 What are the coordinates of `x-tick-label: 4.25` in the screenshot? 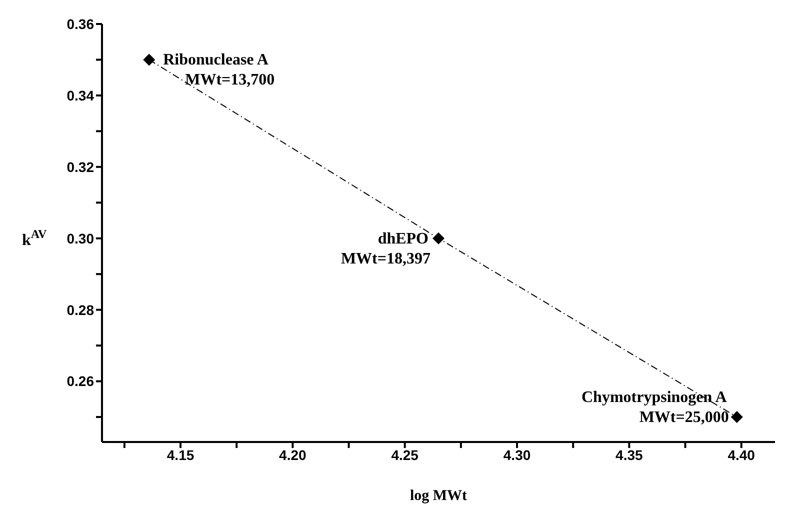 It's located at (405, 454).